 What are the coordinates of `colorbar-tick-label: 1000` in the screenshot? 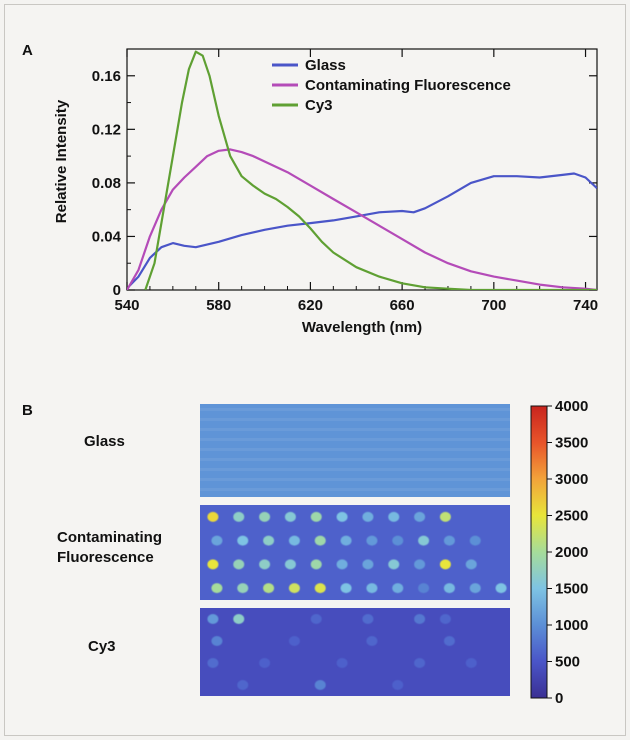 It's located at (571, 625).